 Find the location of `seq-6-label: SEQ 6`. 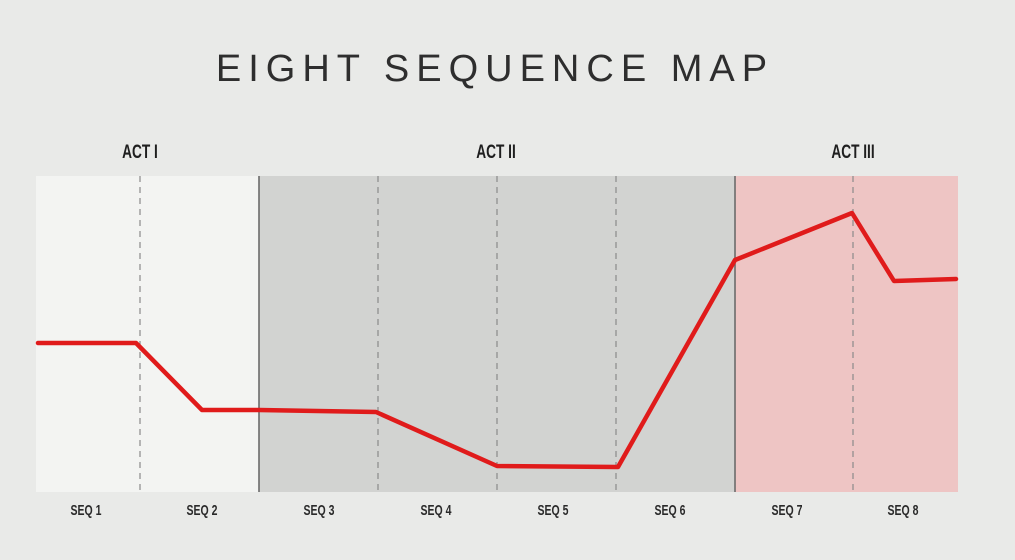

seq-6-label: SEQ 6 is located at coordinates (670, 510).